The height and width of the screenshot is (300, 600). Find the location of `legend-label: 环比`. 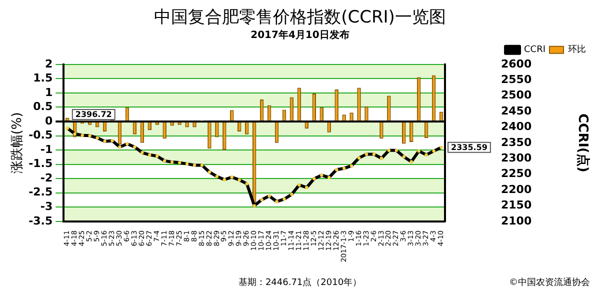

legend-label: 环比 is located at coordinates (577, 50).